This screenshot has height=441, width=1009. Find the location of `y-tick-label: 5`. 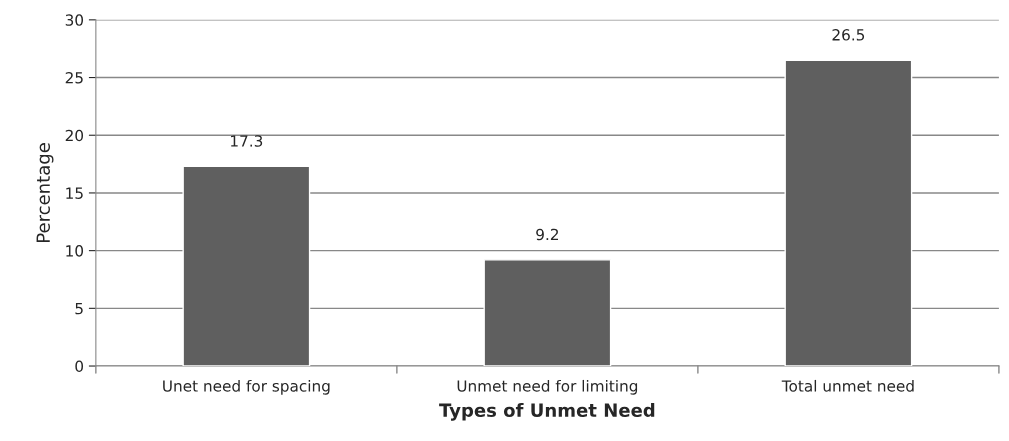

y-tick-label: 5 is located at coordinates (79, 309).